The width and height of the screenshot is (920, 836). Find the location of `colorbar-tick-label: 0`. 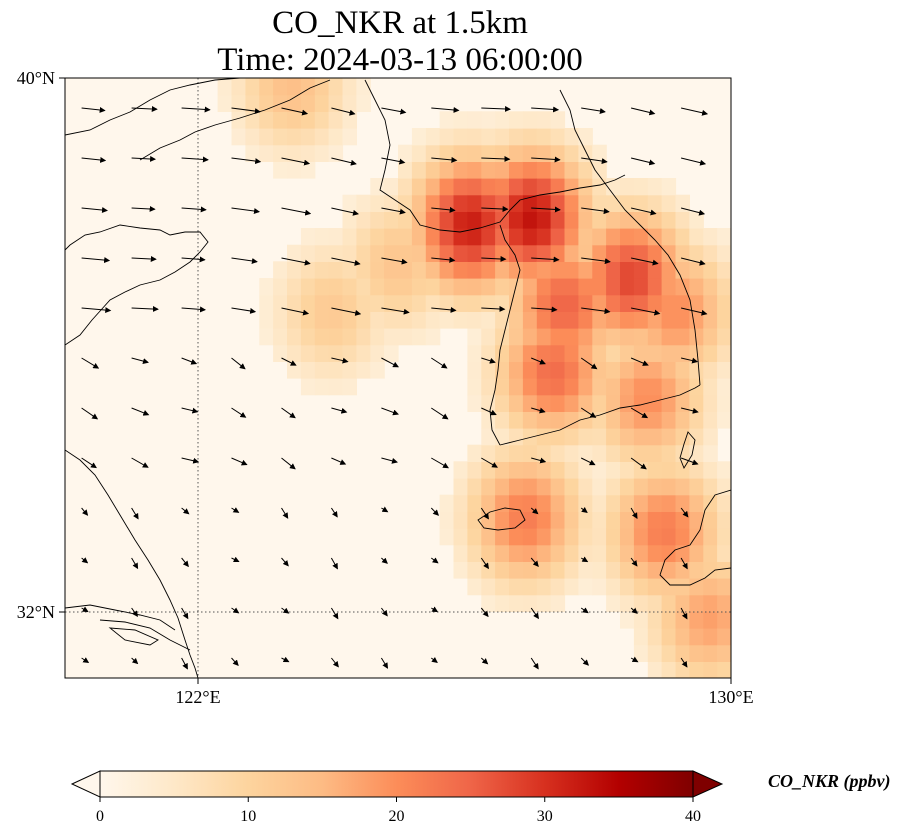

colorbar-tick-label: 0 is located at coordinates (100, 816).